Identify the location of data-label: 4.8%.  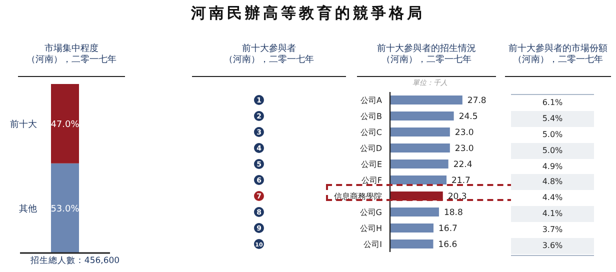
(552, 182).